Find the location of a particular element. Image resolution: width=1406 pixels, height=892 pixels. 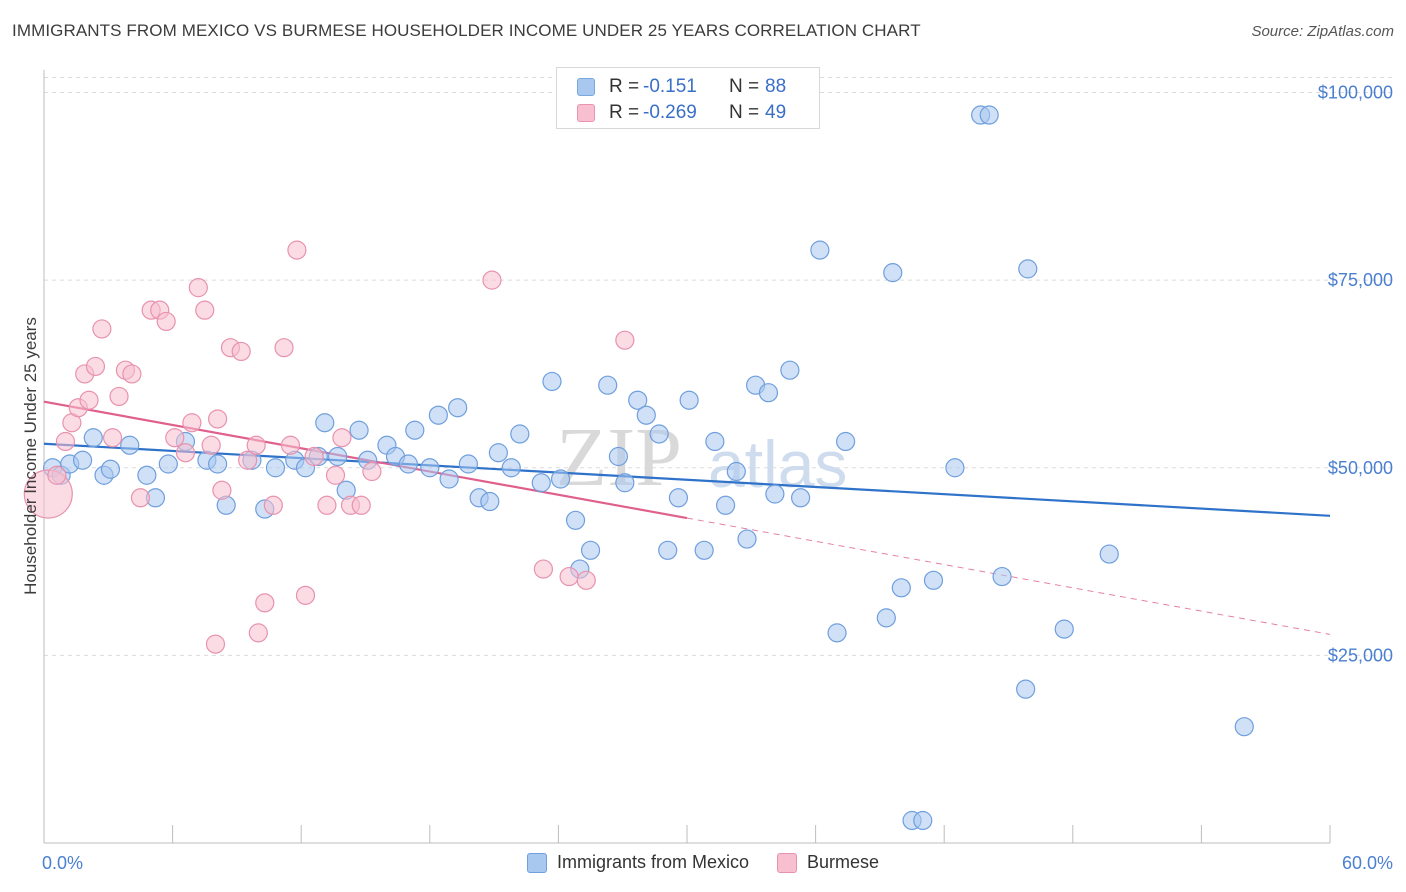

n-value: 49 is located at coordinates (776, 112).